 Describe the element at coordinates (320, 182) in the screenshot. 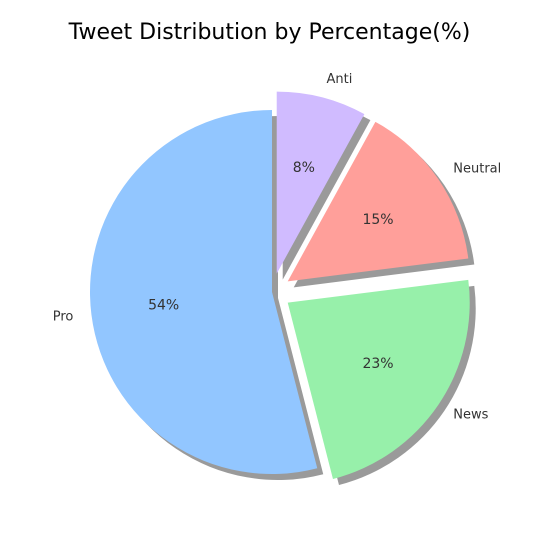

I see `slice-anti` at that location.